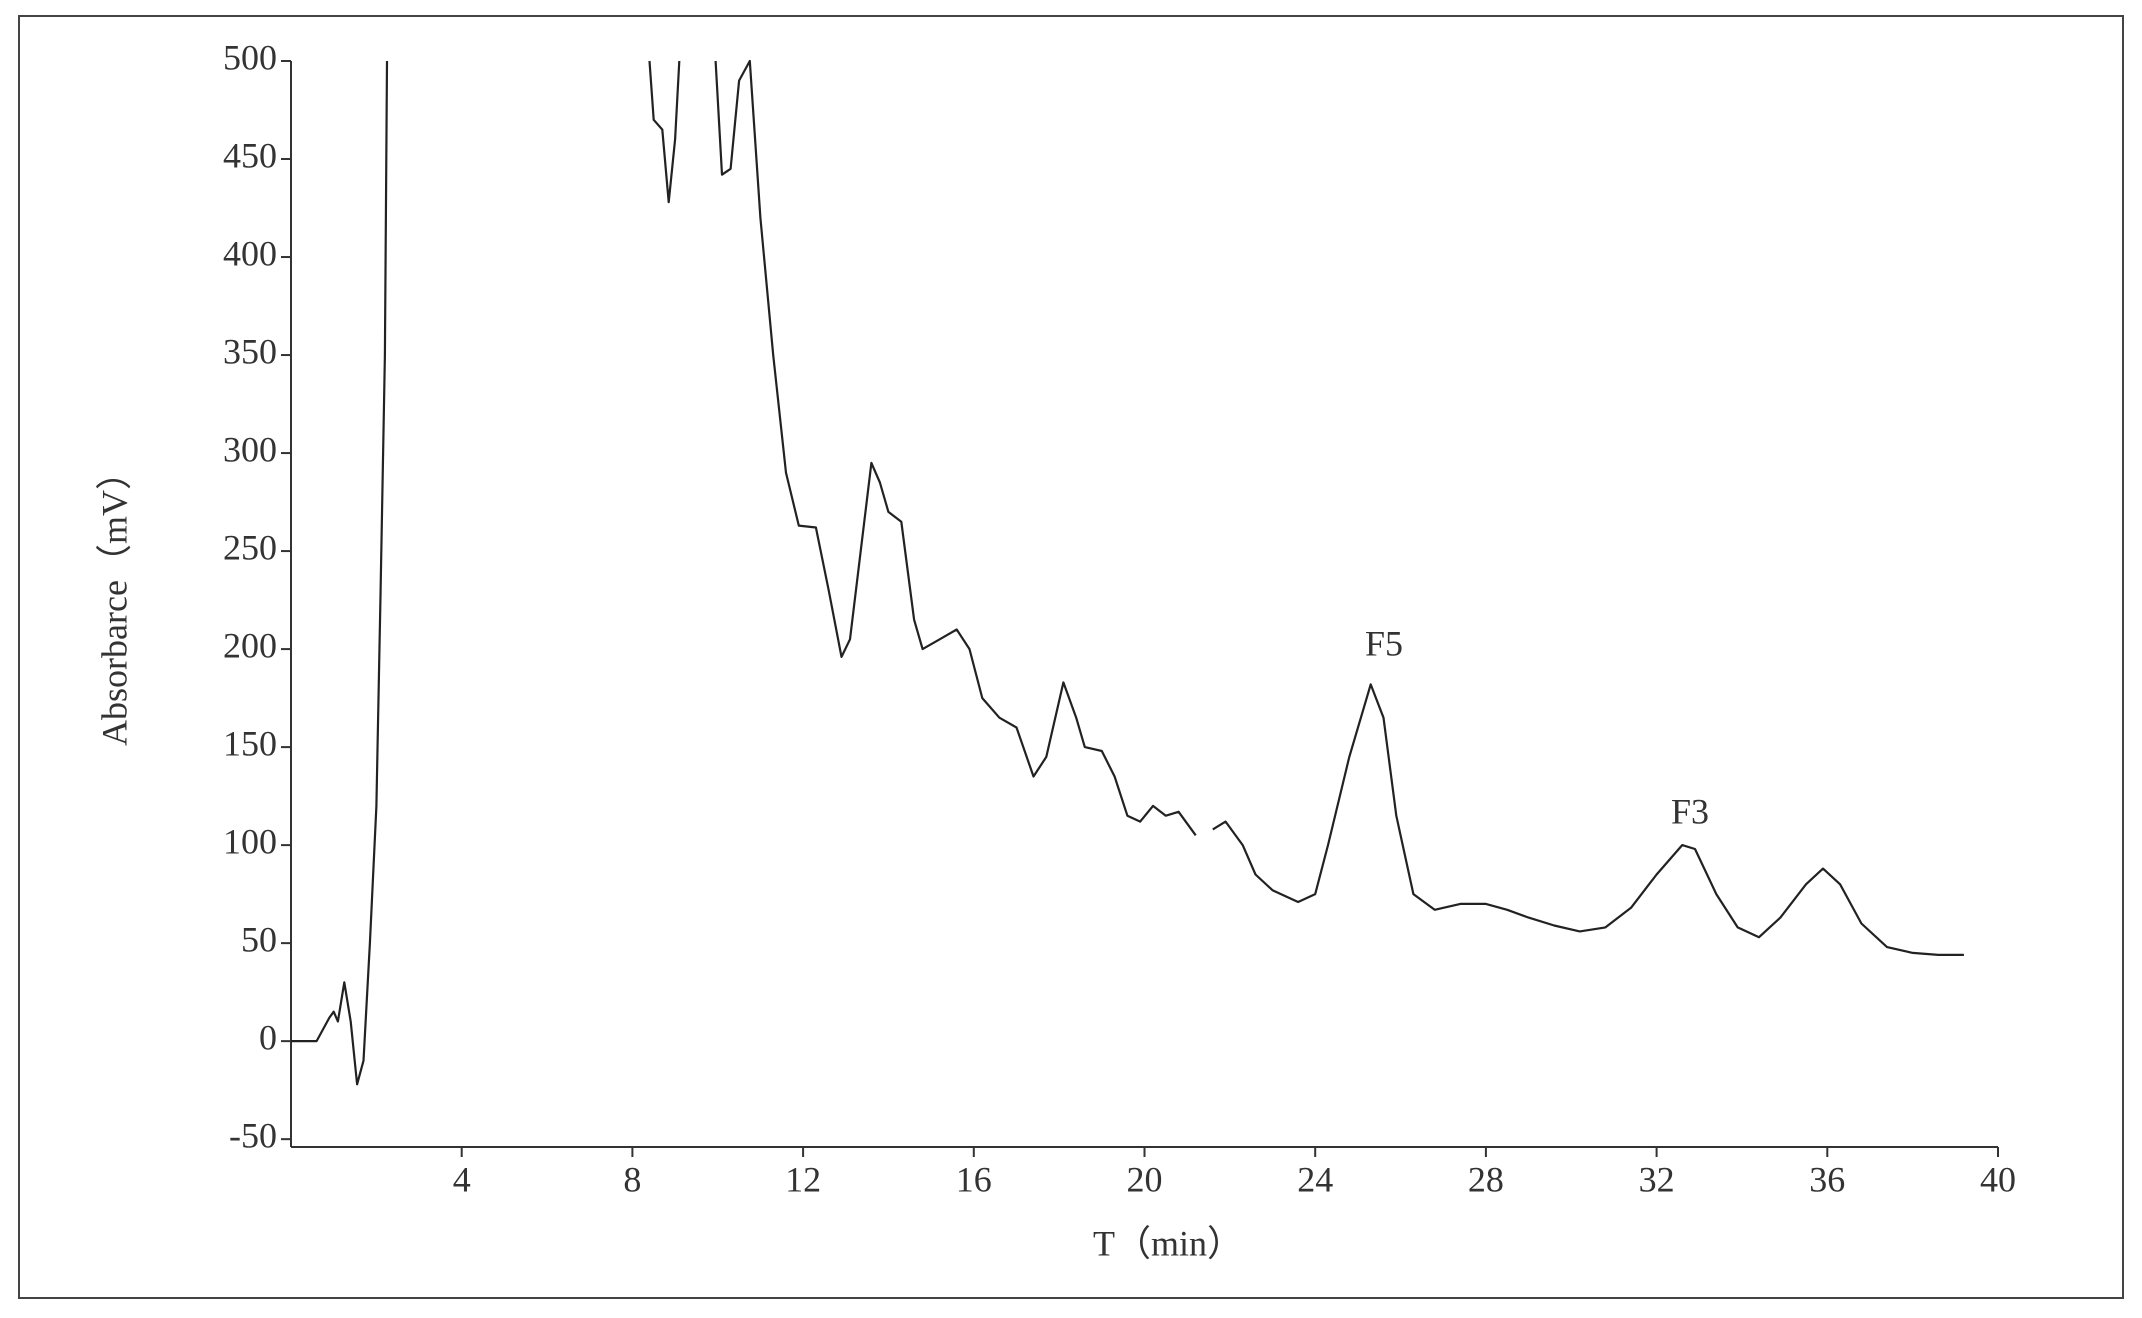 The width and height of the screenshot is (2142, 1318). I want to click on x-tick-label: 16, so click(974, 1179).